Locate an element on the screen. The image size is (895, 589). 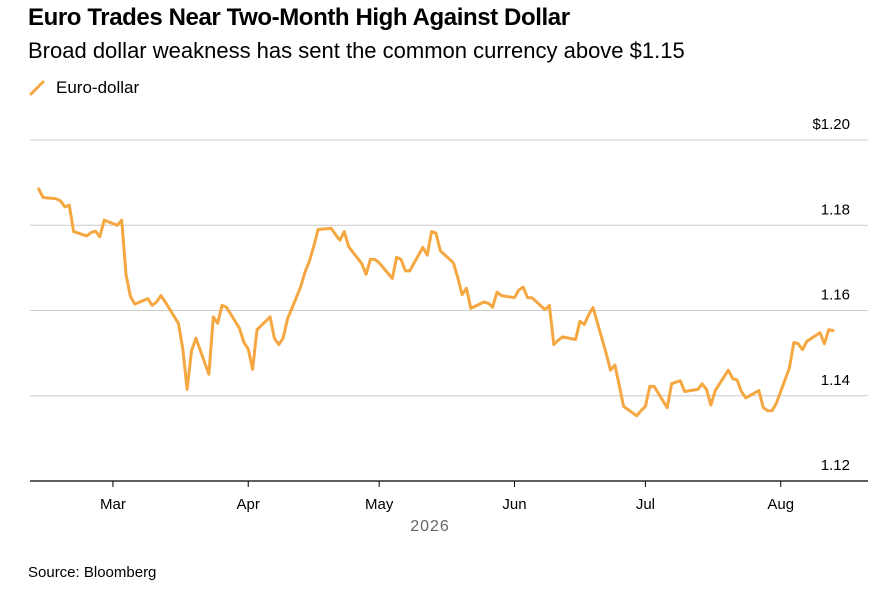
x-tick-label: May is located at coordinates (379, 504).